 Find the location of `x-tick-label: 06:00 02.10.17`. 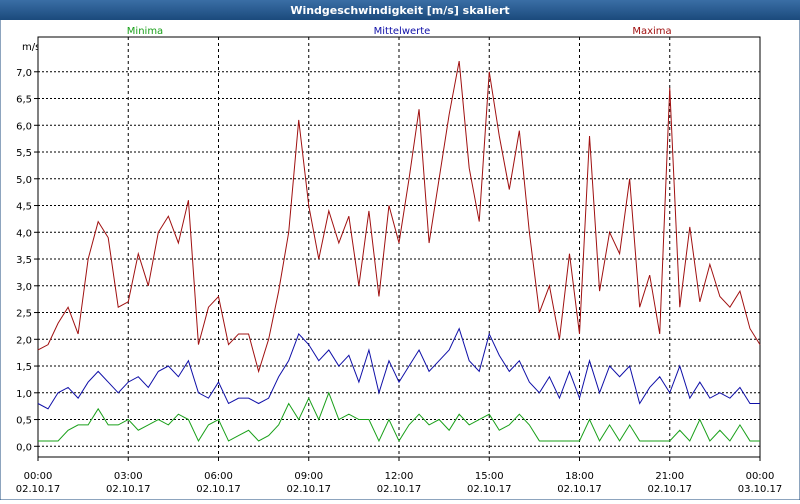

x-tick-label: 06:00 02.10.17 is located at coordinates (218, 483).